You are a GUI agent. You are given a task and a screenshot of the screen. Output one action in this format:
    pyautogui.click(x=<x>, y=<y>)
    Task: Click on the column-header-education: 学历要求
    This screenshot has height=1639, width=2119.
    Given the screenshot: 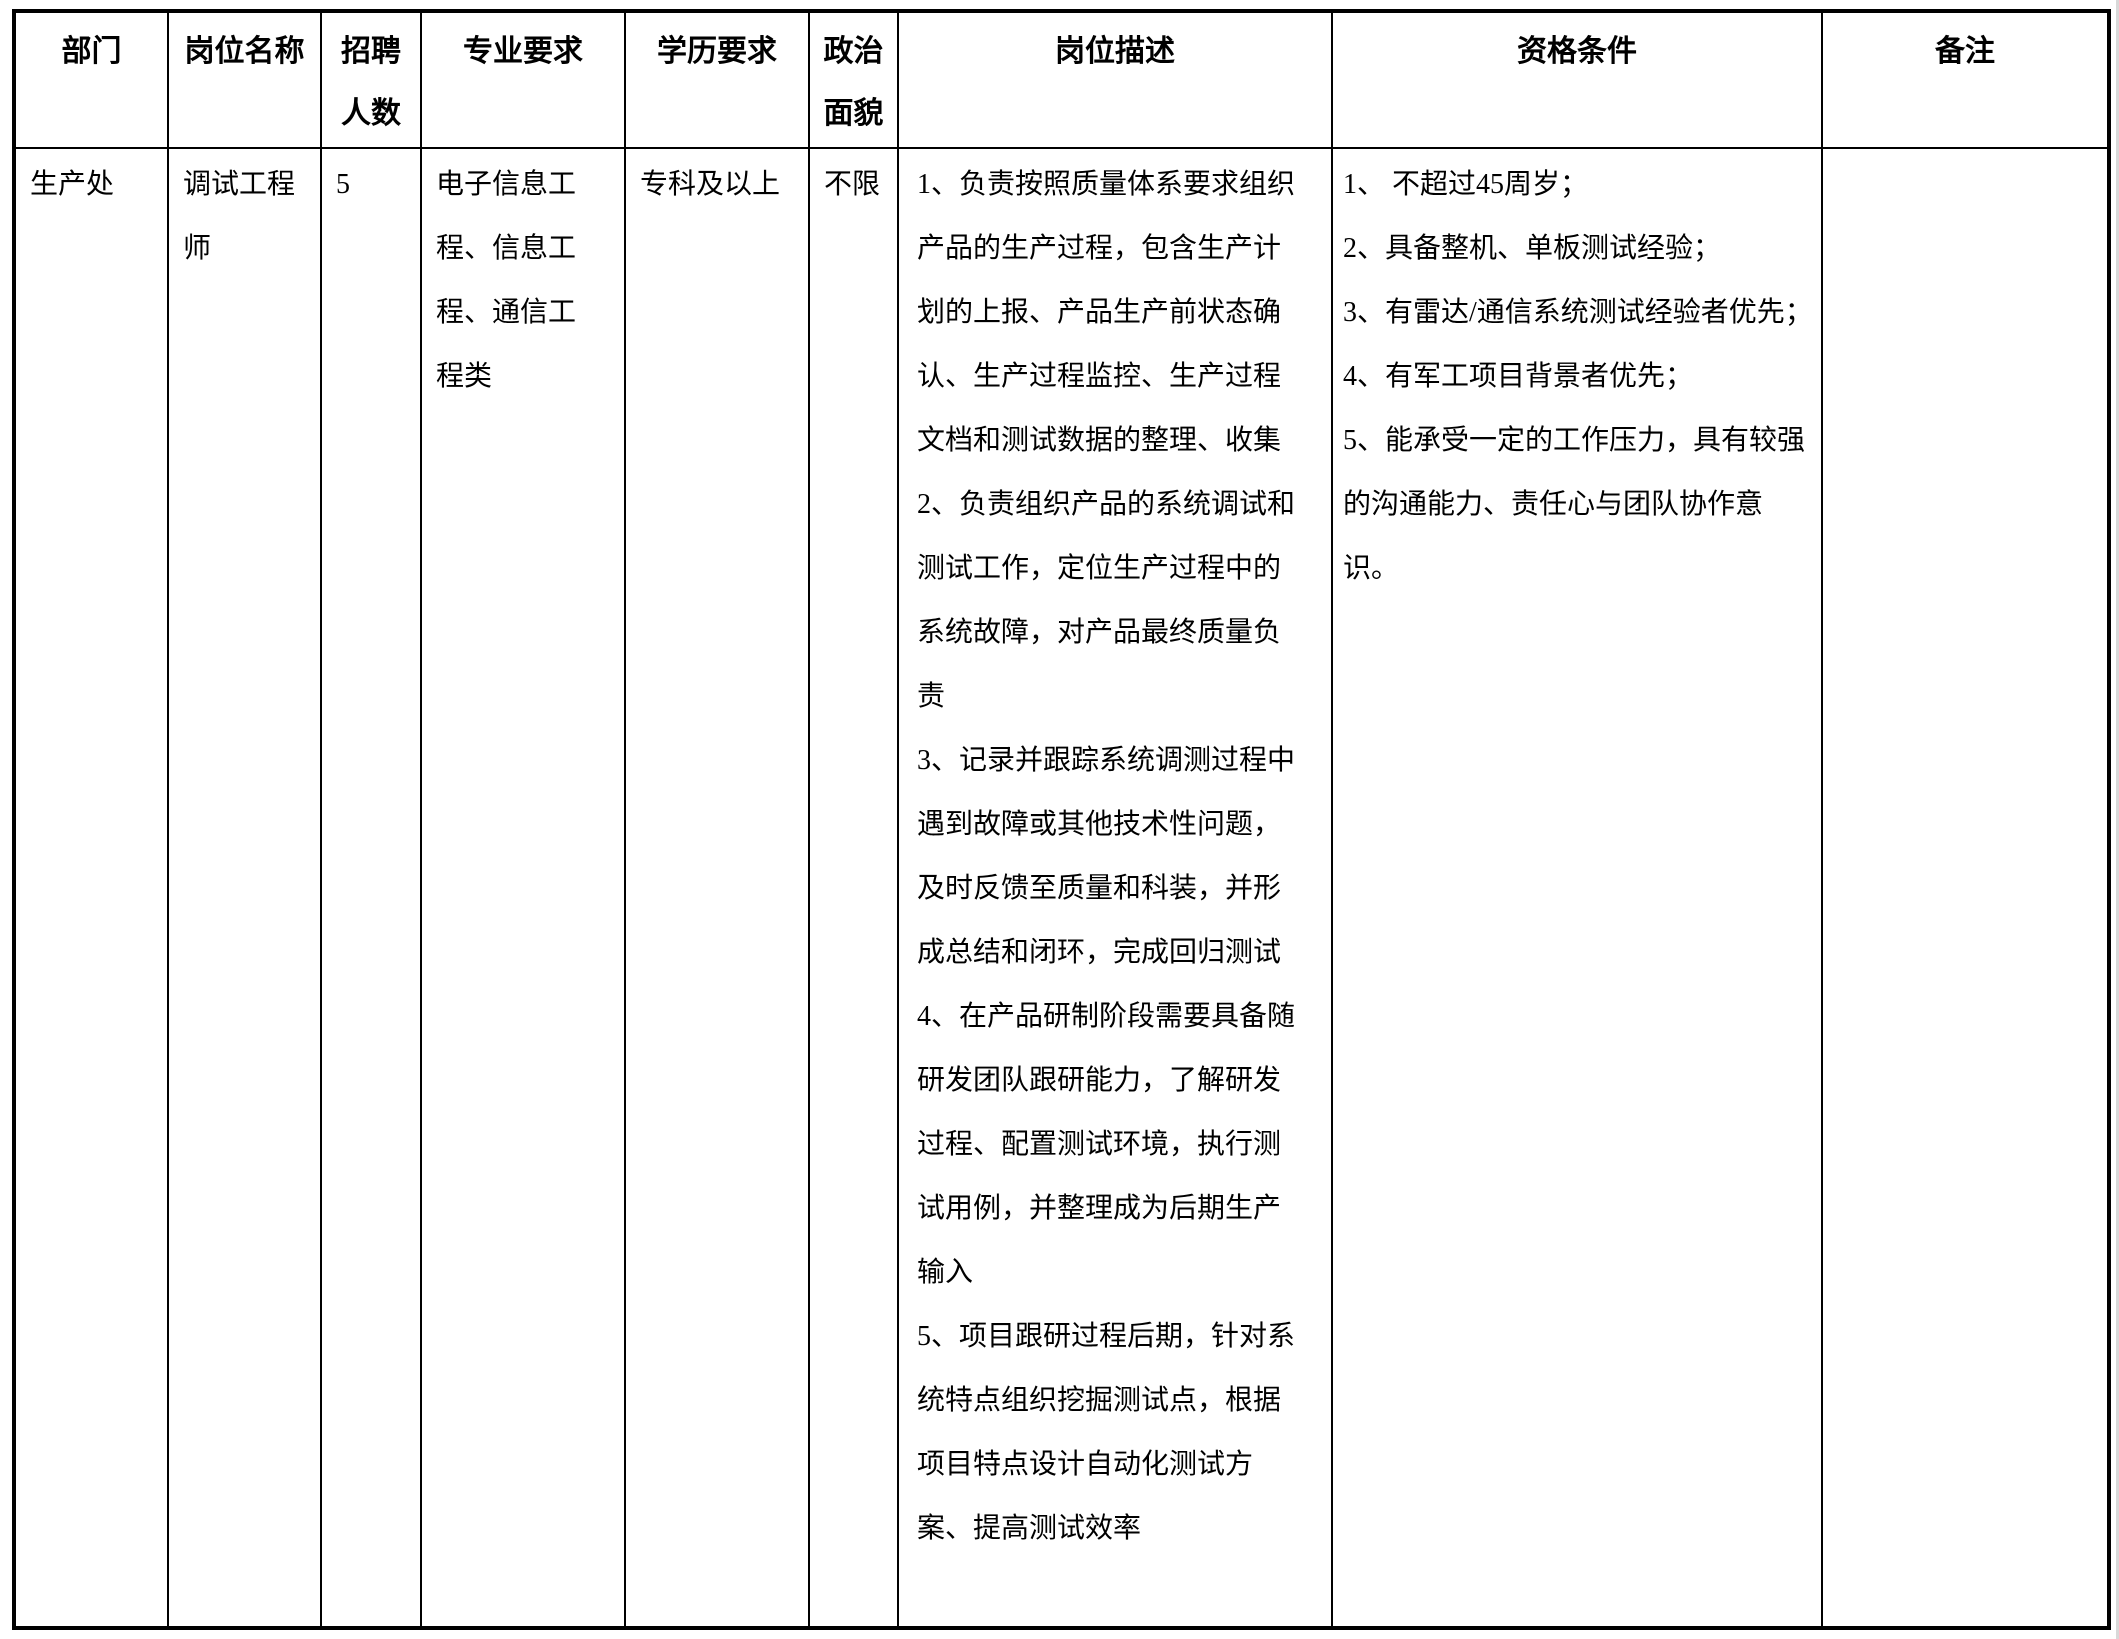 What is the action you would take?
    pyautogui.click(x=717, y=79)
    